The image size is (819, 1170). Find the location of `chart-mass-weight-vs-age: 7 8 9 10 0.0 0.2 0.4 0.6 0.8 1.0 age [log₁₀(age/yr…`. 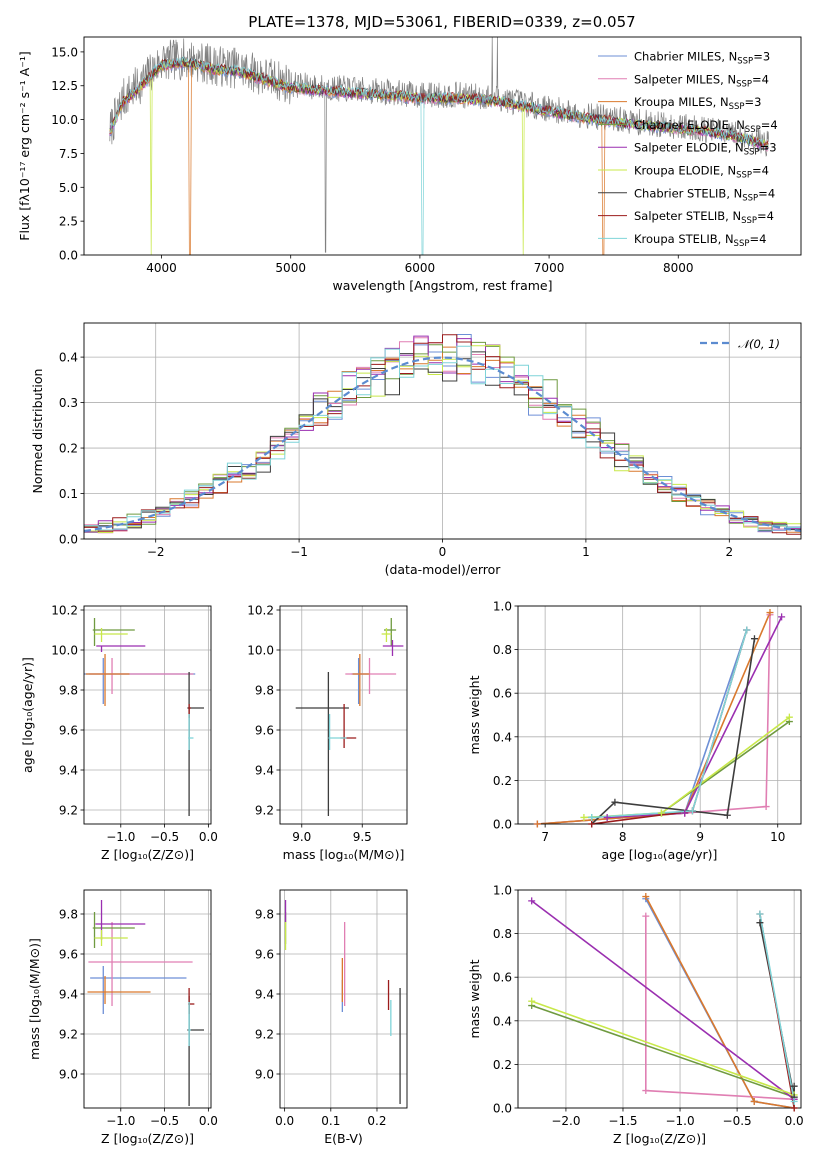

chart-mass-weight-vs-age: 7 8 9 10 0.0 0.2 0.4 0.6 0.8 1.0 age [log₁₀(age/yr… is located at coordinates (634, 731).